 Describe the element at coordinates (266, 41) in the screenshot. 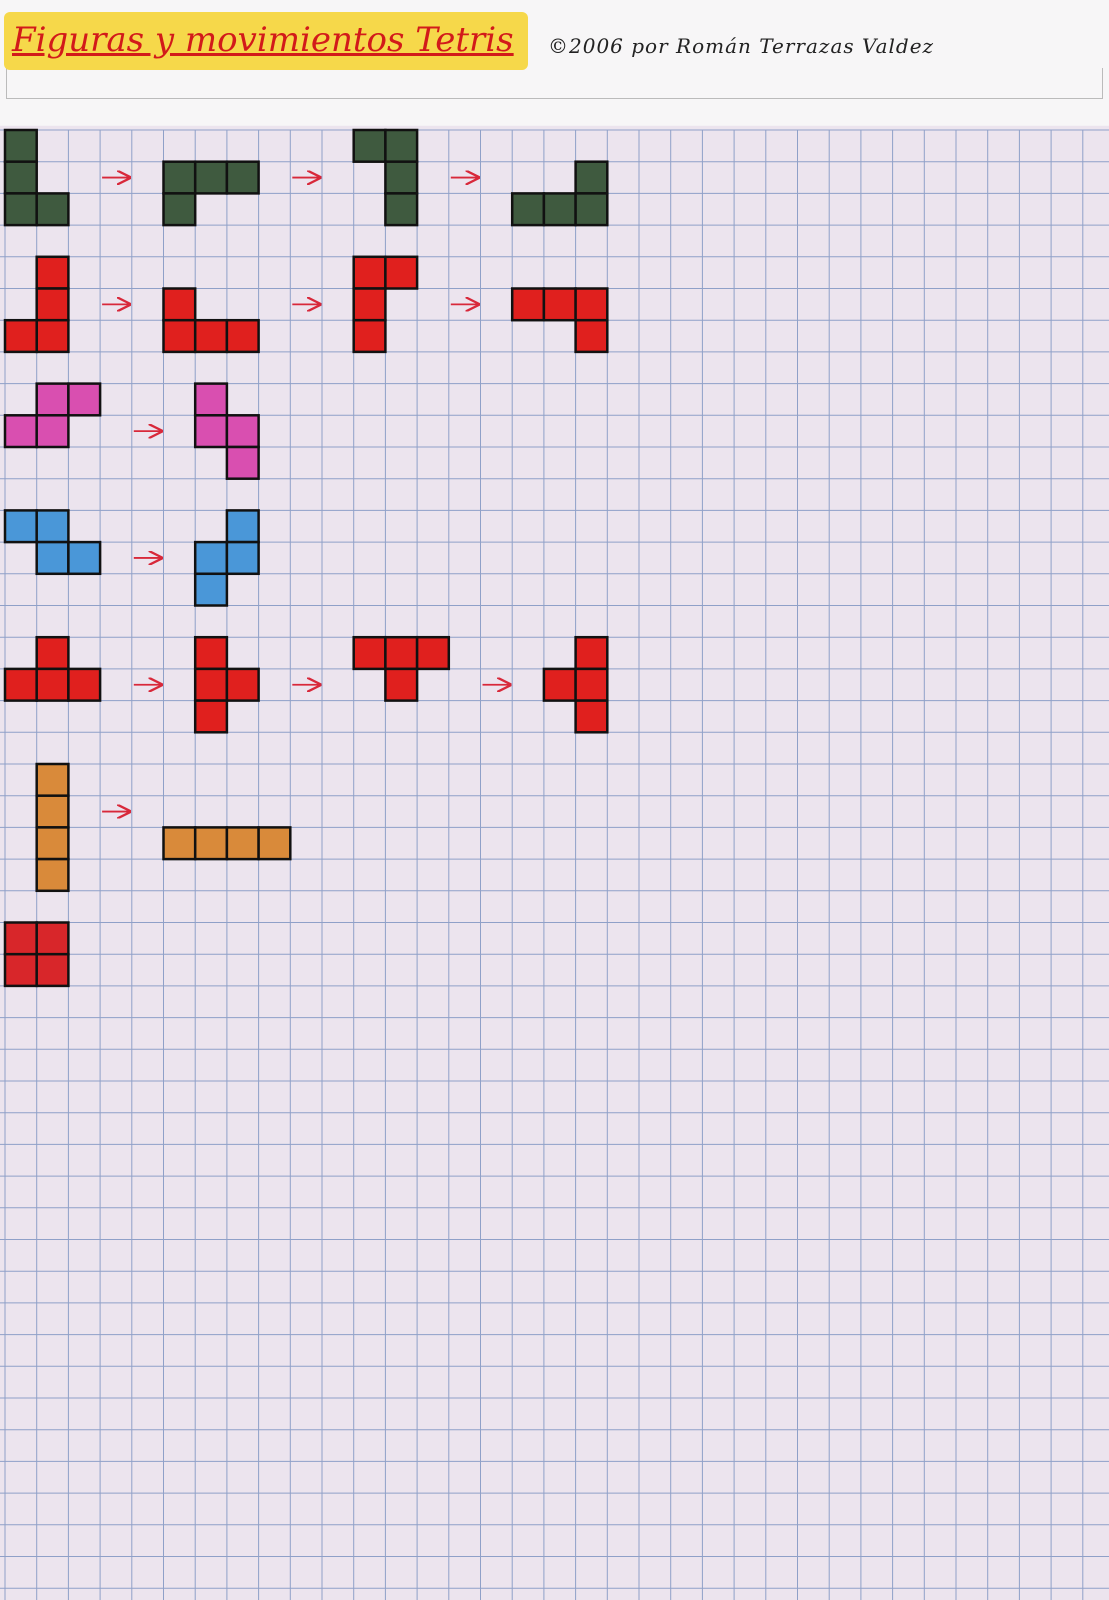

I see `title: Figuras y movimientos Tetris` at that location.